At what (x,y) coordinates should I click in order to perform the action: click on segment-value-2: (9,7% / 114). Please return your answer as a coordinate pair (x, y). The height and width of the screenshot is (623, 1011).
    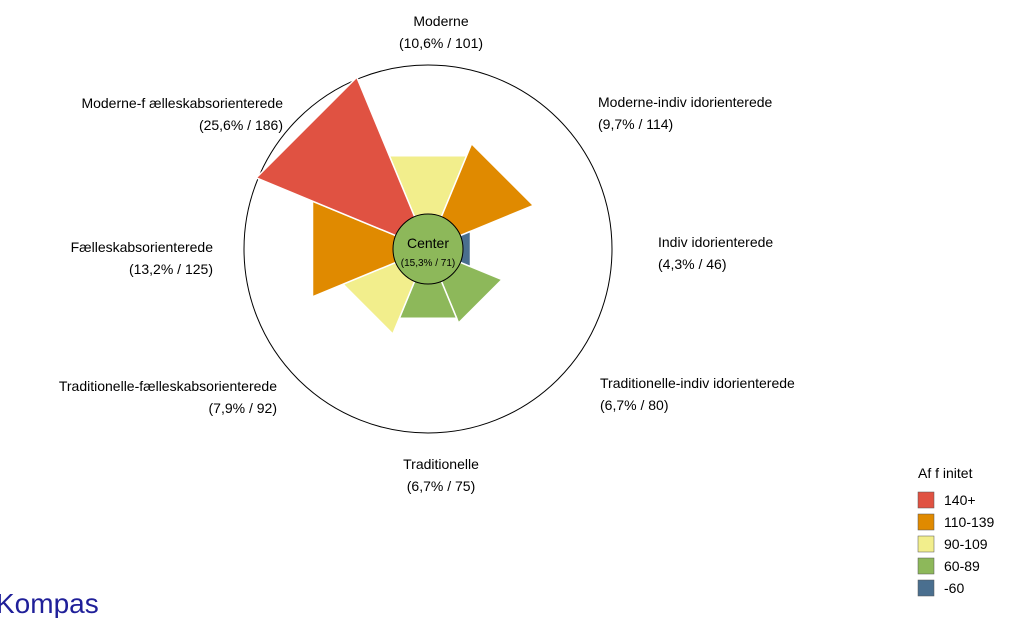
    Looking at the image, I should click on (635, 124).